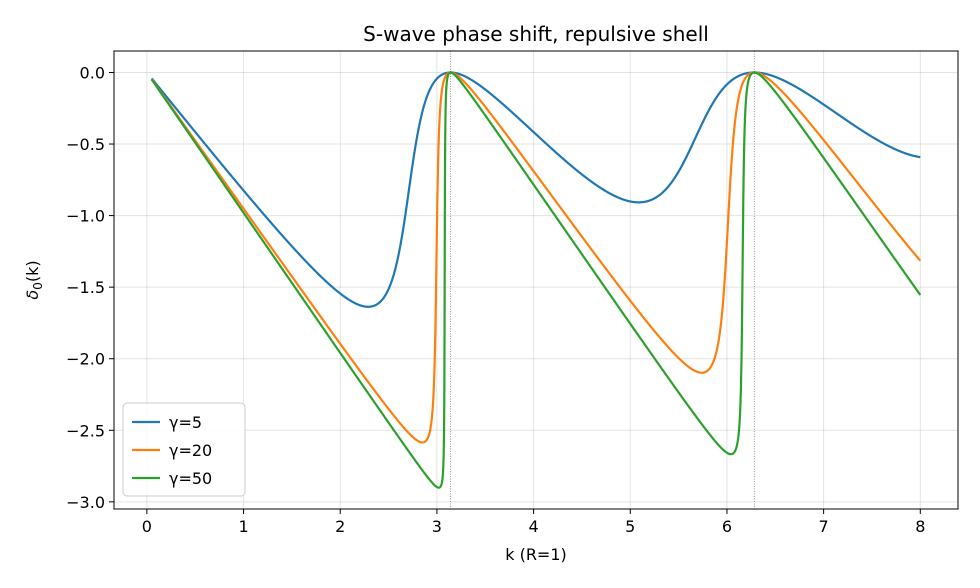  I want to click on x-tick-label: 0, so click(147, 526).